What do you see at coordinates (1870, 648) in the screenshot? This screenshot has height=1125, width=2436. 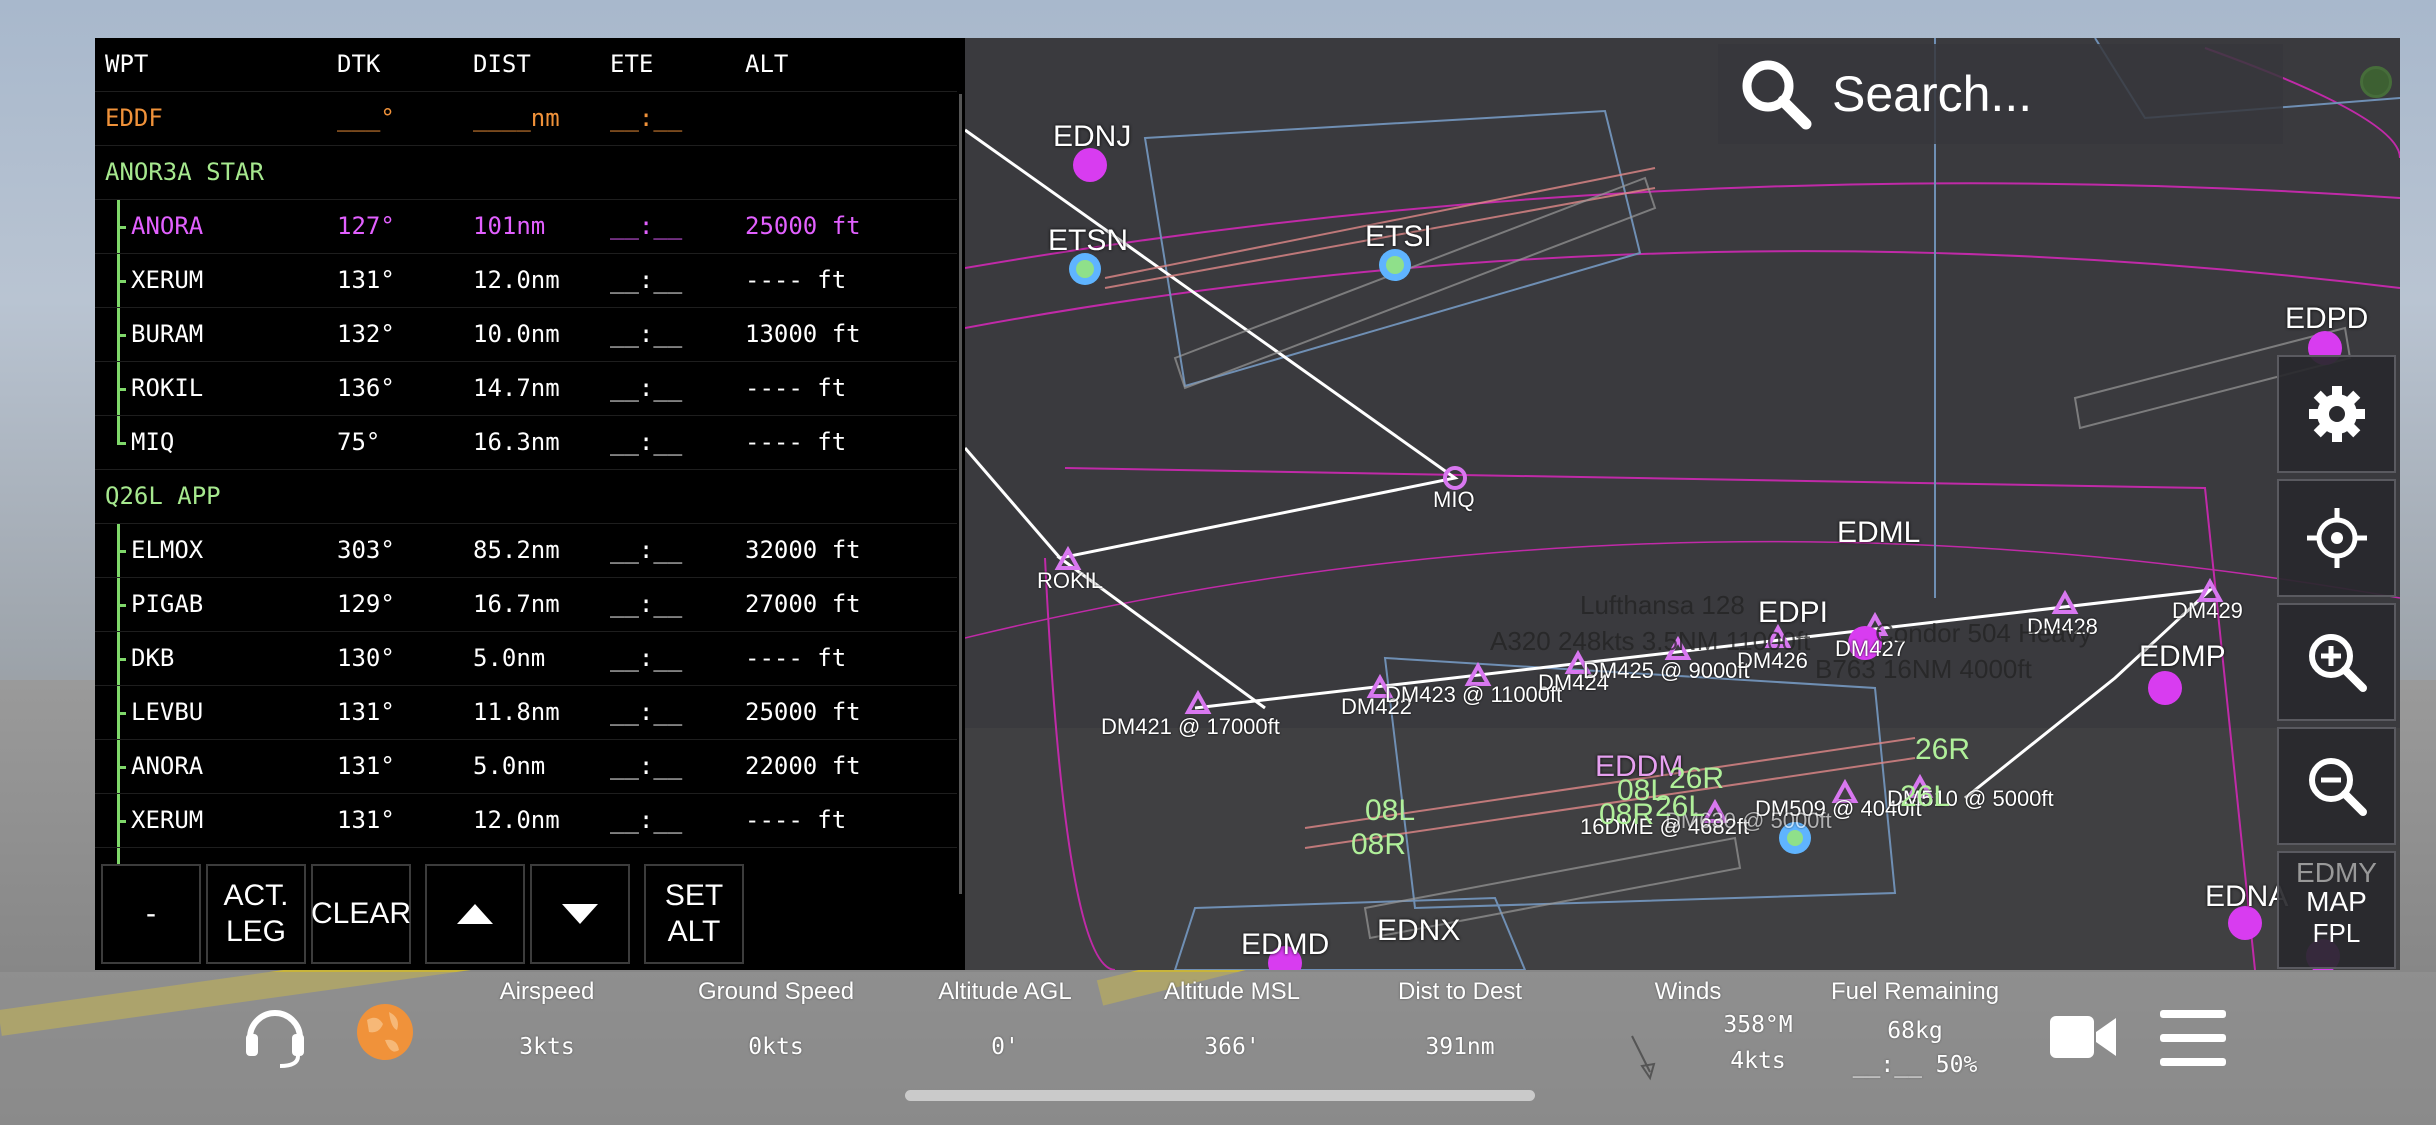 I see `waypoint-label: DM427` at bounding box center [1870, 648].